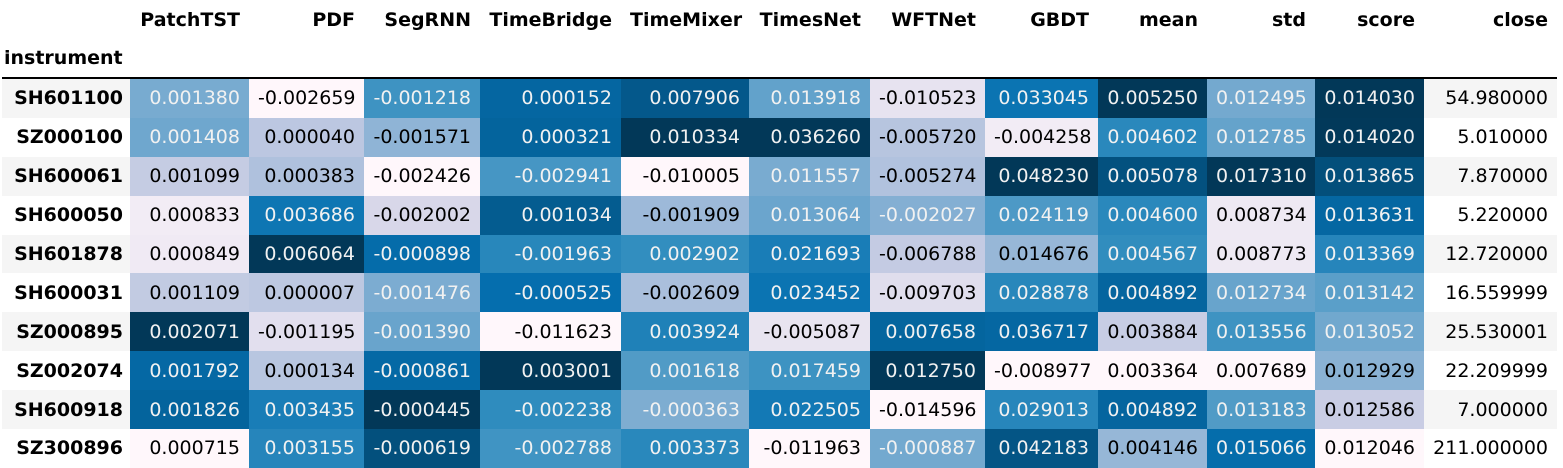  Describe the element at coordinates (1041, 254) in the screenshot. I see `cell-gbdt: 0.014676` at that location.